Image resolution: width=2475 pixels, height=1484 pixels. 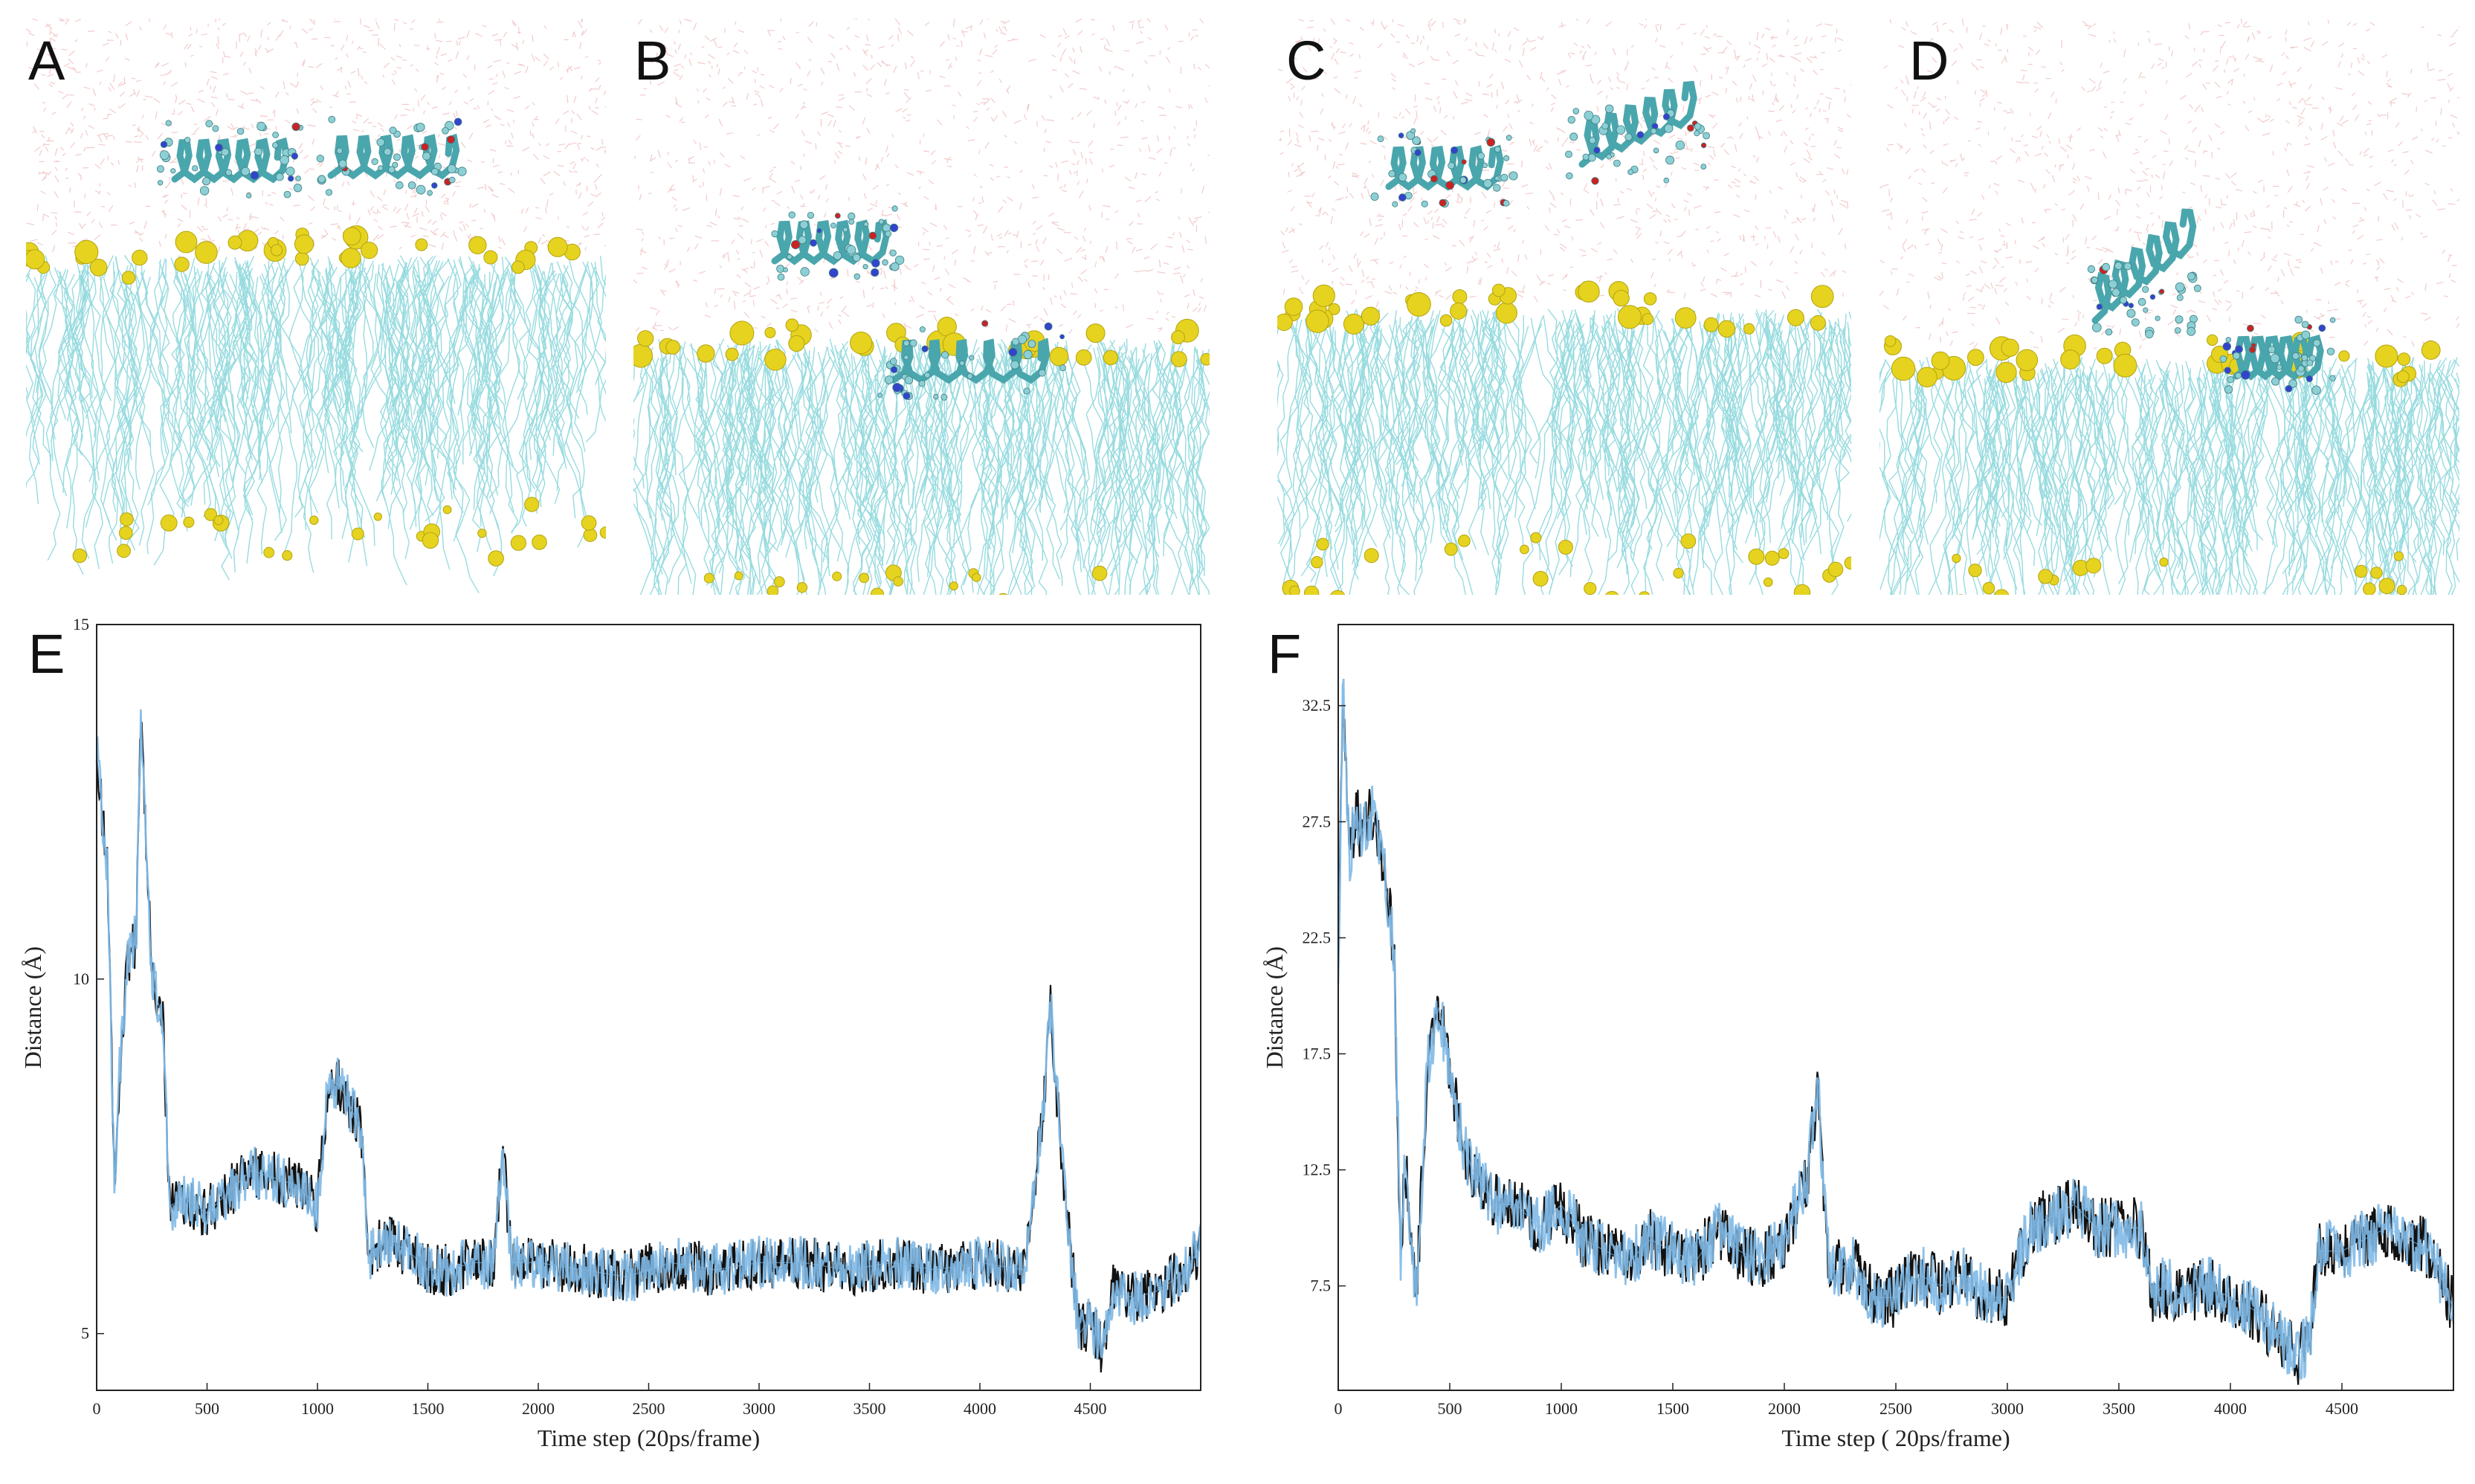 I want to click on snapshot-a-image, so click(x=316, y=307).